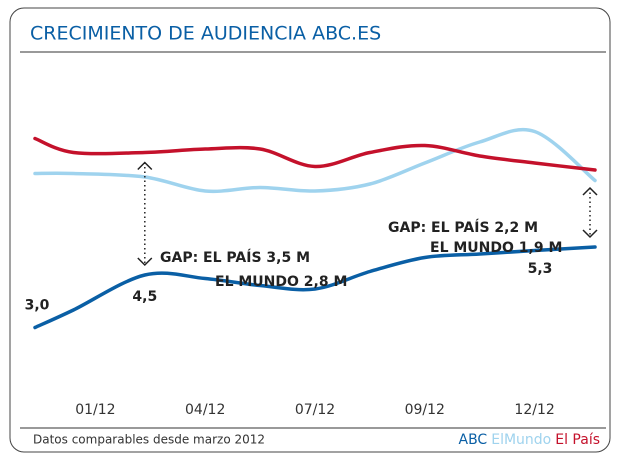 Image resolution: width=620 pixels, height=465 pixels. Describe the element at coordinates (473, 440) in the screenshot. I see `legend-entry: ABC` at that location.